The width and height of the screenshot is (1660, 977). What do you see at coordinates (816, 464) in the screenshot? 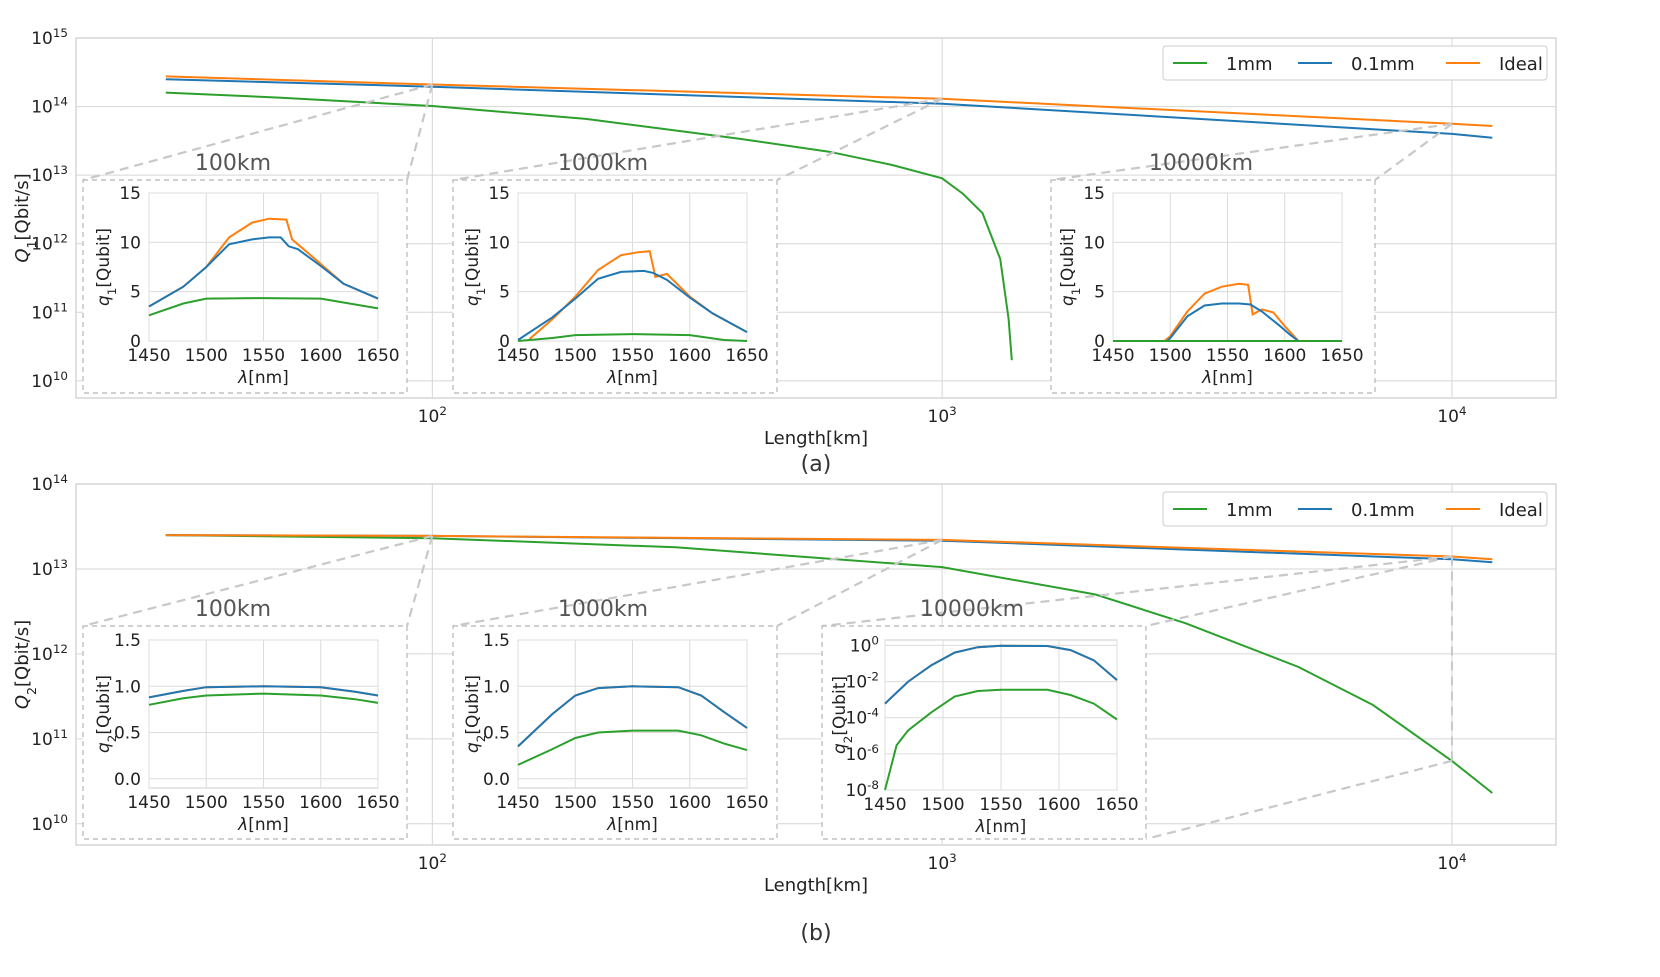
I see `panel-caption: (a)` at bounding box center [816, 464].